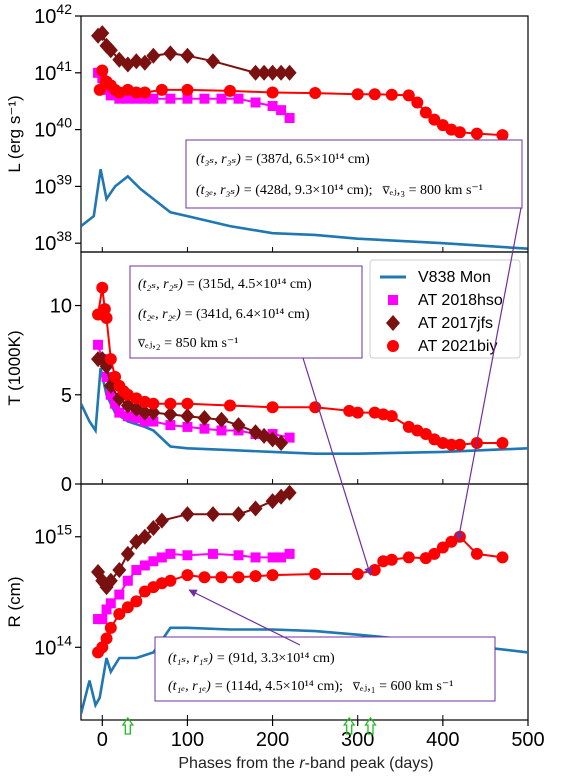 This screenshot has width=569, height=777. What do you see at coordinates (224, 314) in the screenshot?
I see `svg-text:(t₂ₑ, r₂ₑ)= (341d, 6.4×10¹⁴ cm: (t₂ₑ, r₂ₑ) = (341d, 6.4×10¹⁴ cm)` at bounding box center [224, 314].